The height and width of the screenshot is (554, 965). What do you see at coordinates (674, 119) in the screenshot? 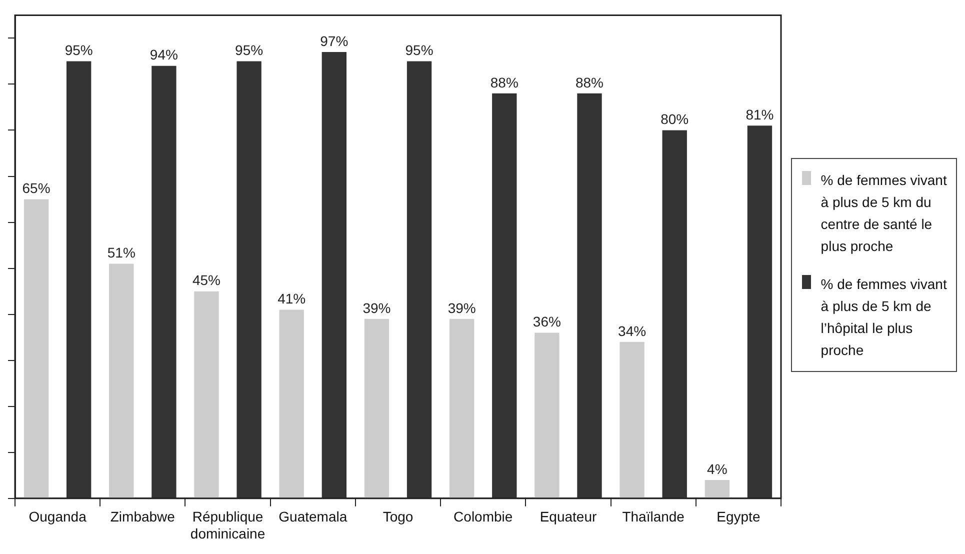
I see `data-label: 80%` at bounding box center [674, 119].